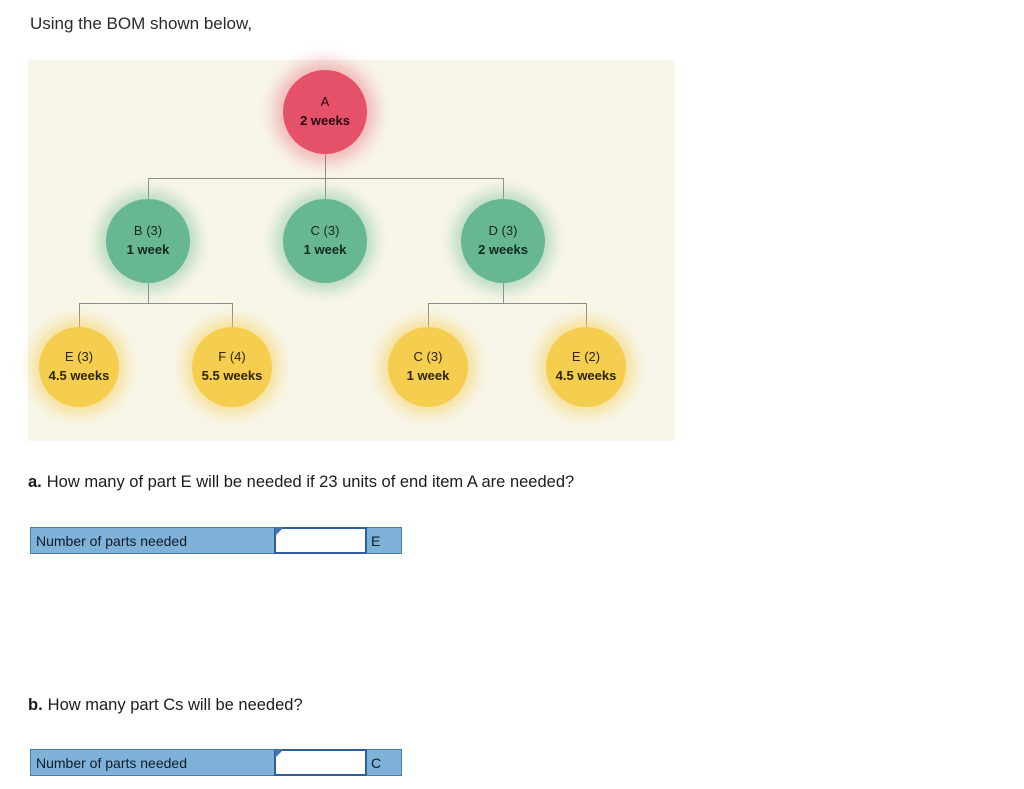 The image size is (1024, 789). What do you see at coordinates (152, 762) in the screenshot?
I see `answer-b-label: Number of parts needed` at bounding box center [152, 762].